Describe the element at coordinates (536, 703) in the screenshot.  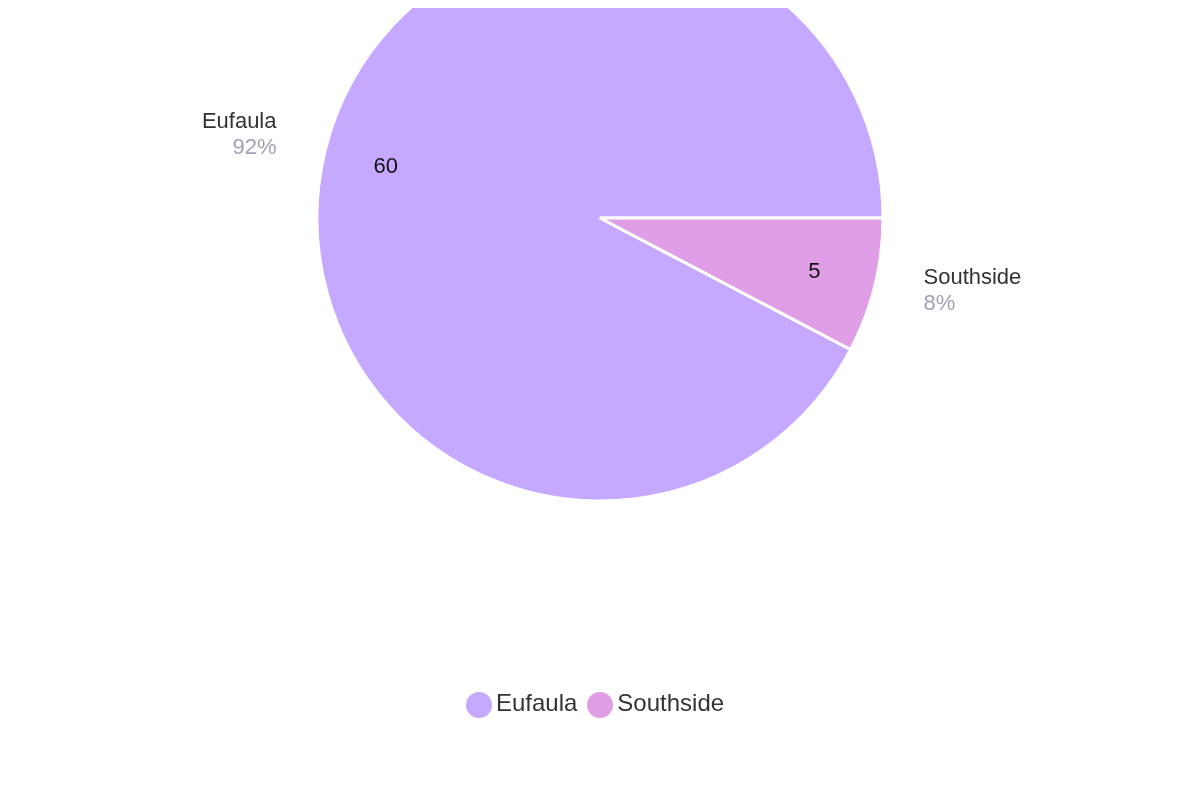
I see `legend-label: Eufaula` at that location.